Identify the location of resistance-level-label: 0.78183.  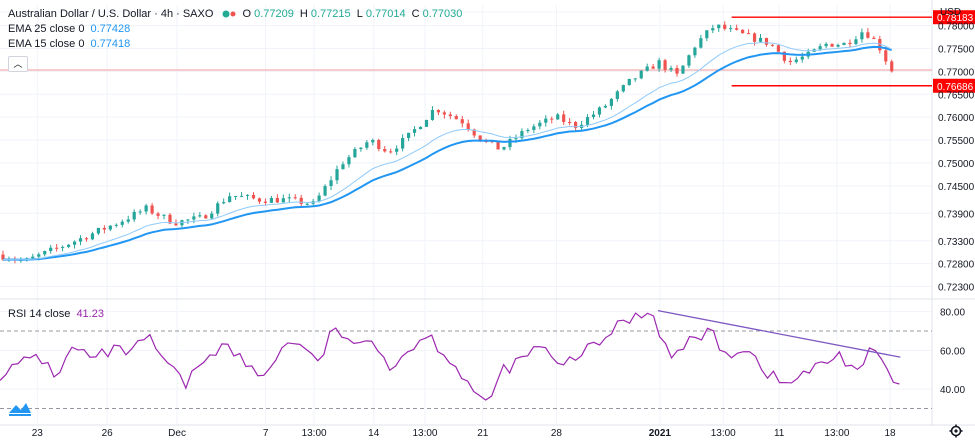
(955, 18).